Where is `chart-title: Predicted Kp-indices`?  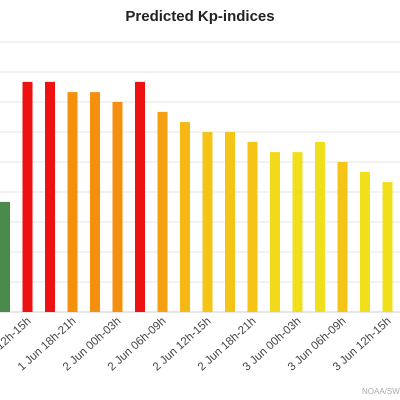
chart-title: Predicted Kp-indices is located at coordinates (200, 16).